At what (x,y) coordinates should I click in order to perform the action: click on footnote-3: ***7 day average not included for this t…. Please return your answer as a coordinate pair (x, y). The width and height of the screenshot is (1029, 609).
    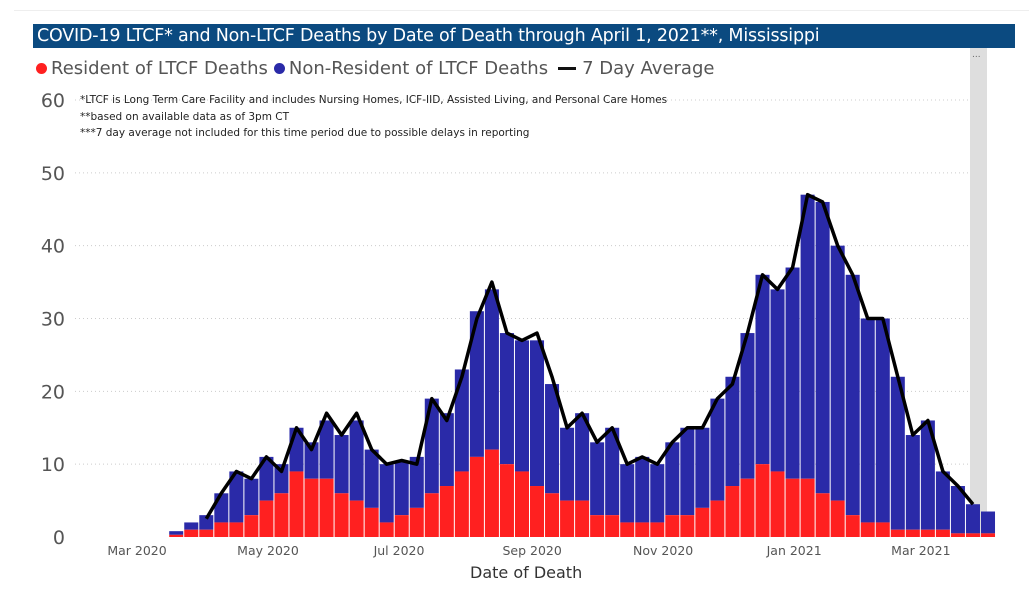
    Looking at the image, I should click on (305, 133).